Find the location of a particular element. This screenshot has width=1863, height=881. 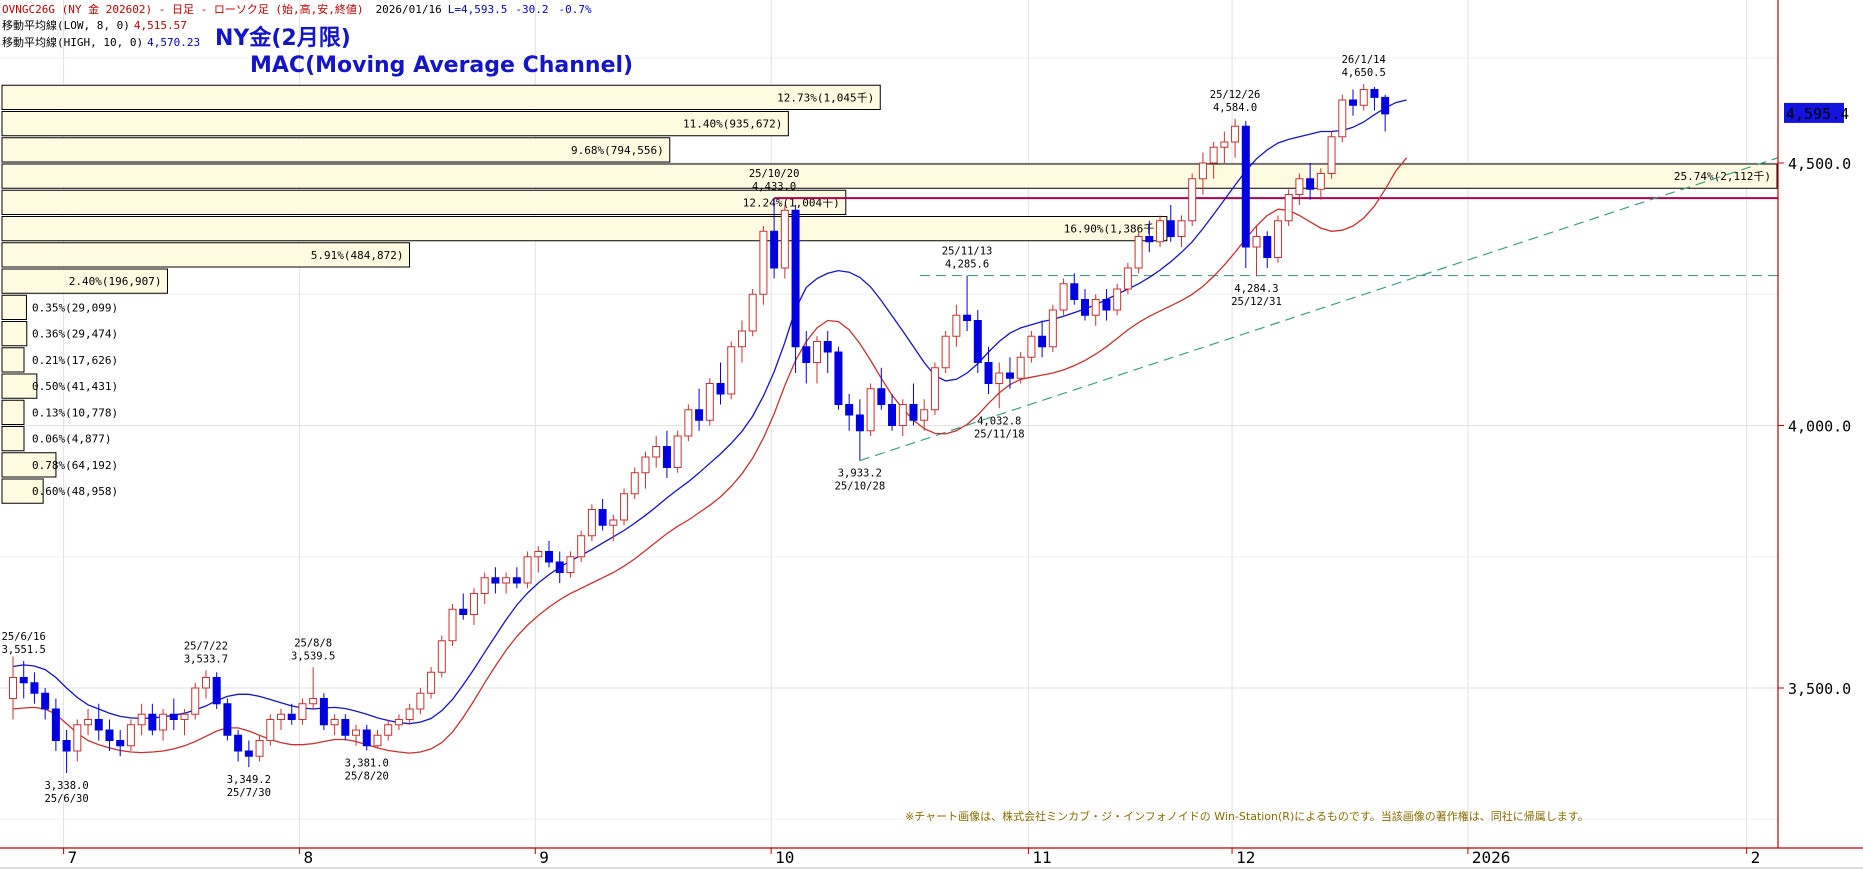

annotation-price: 3,539.5 is located at coordinates (313, 656).